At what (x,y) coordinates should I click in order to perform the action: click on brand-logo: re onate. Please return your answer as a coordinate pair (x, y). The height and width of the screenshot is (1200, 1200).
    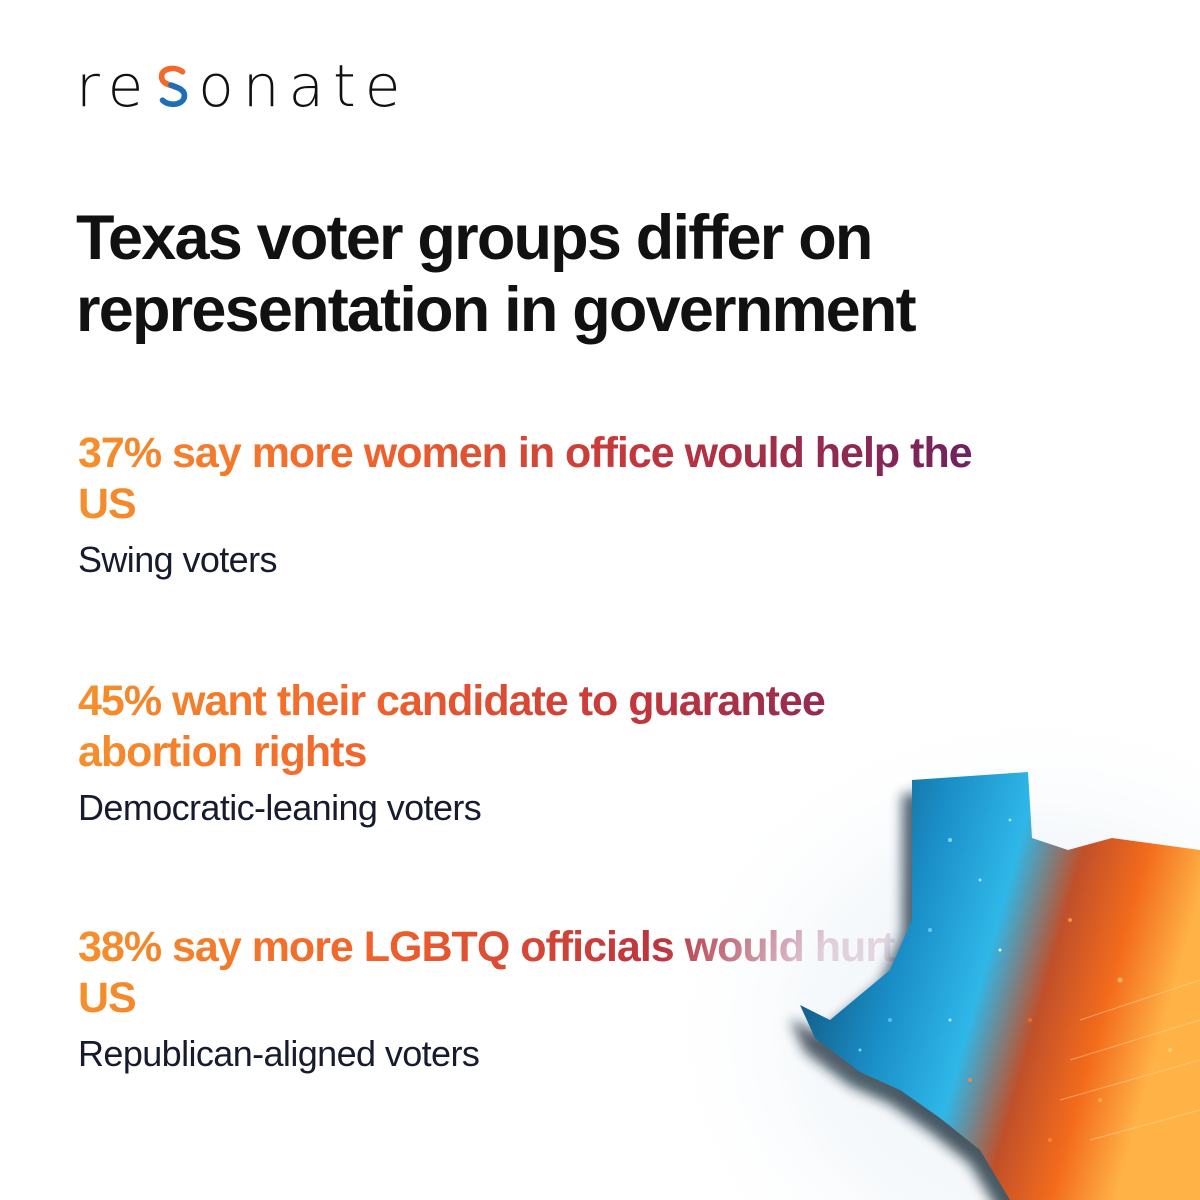
    Looking at the image, I should click on (242, 86).